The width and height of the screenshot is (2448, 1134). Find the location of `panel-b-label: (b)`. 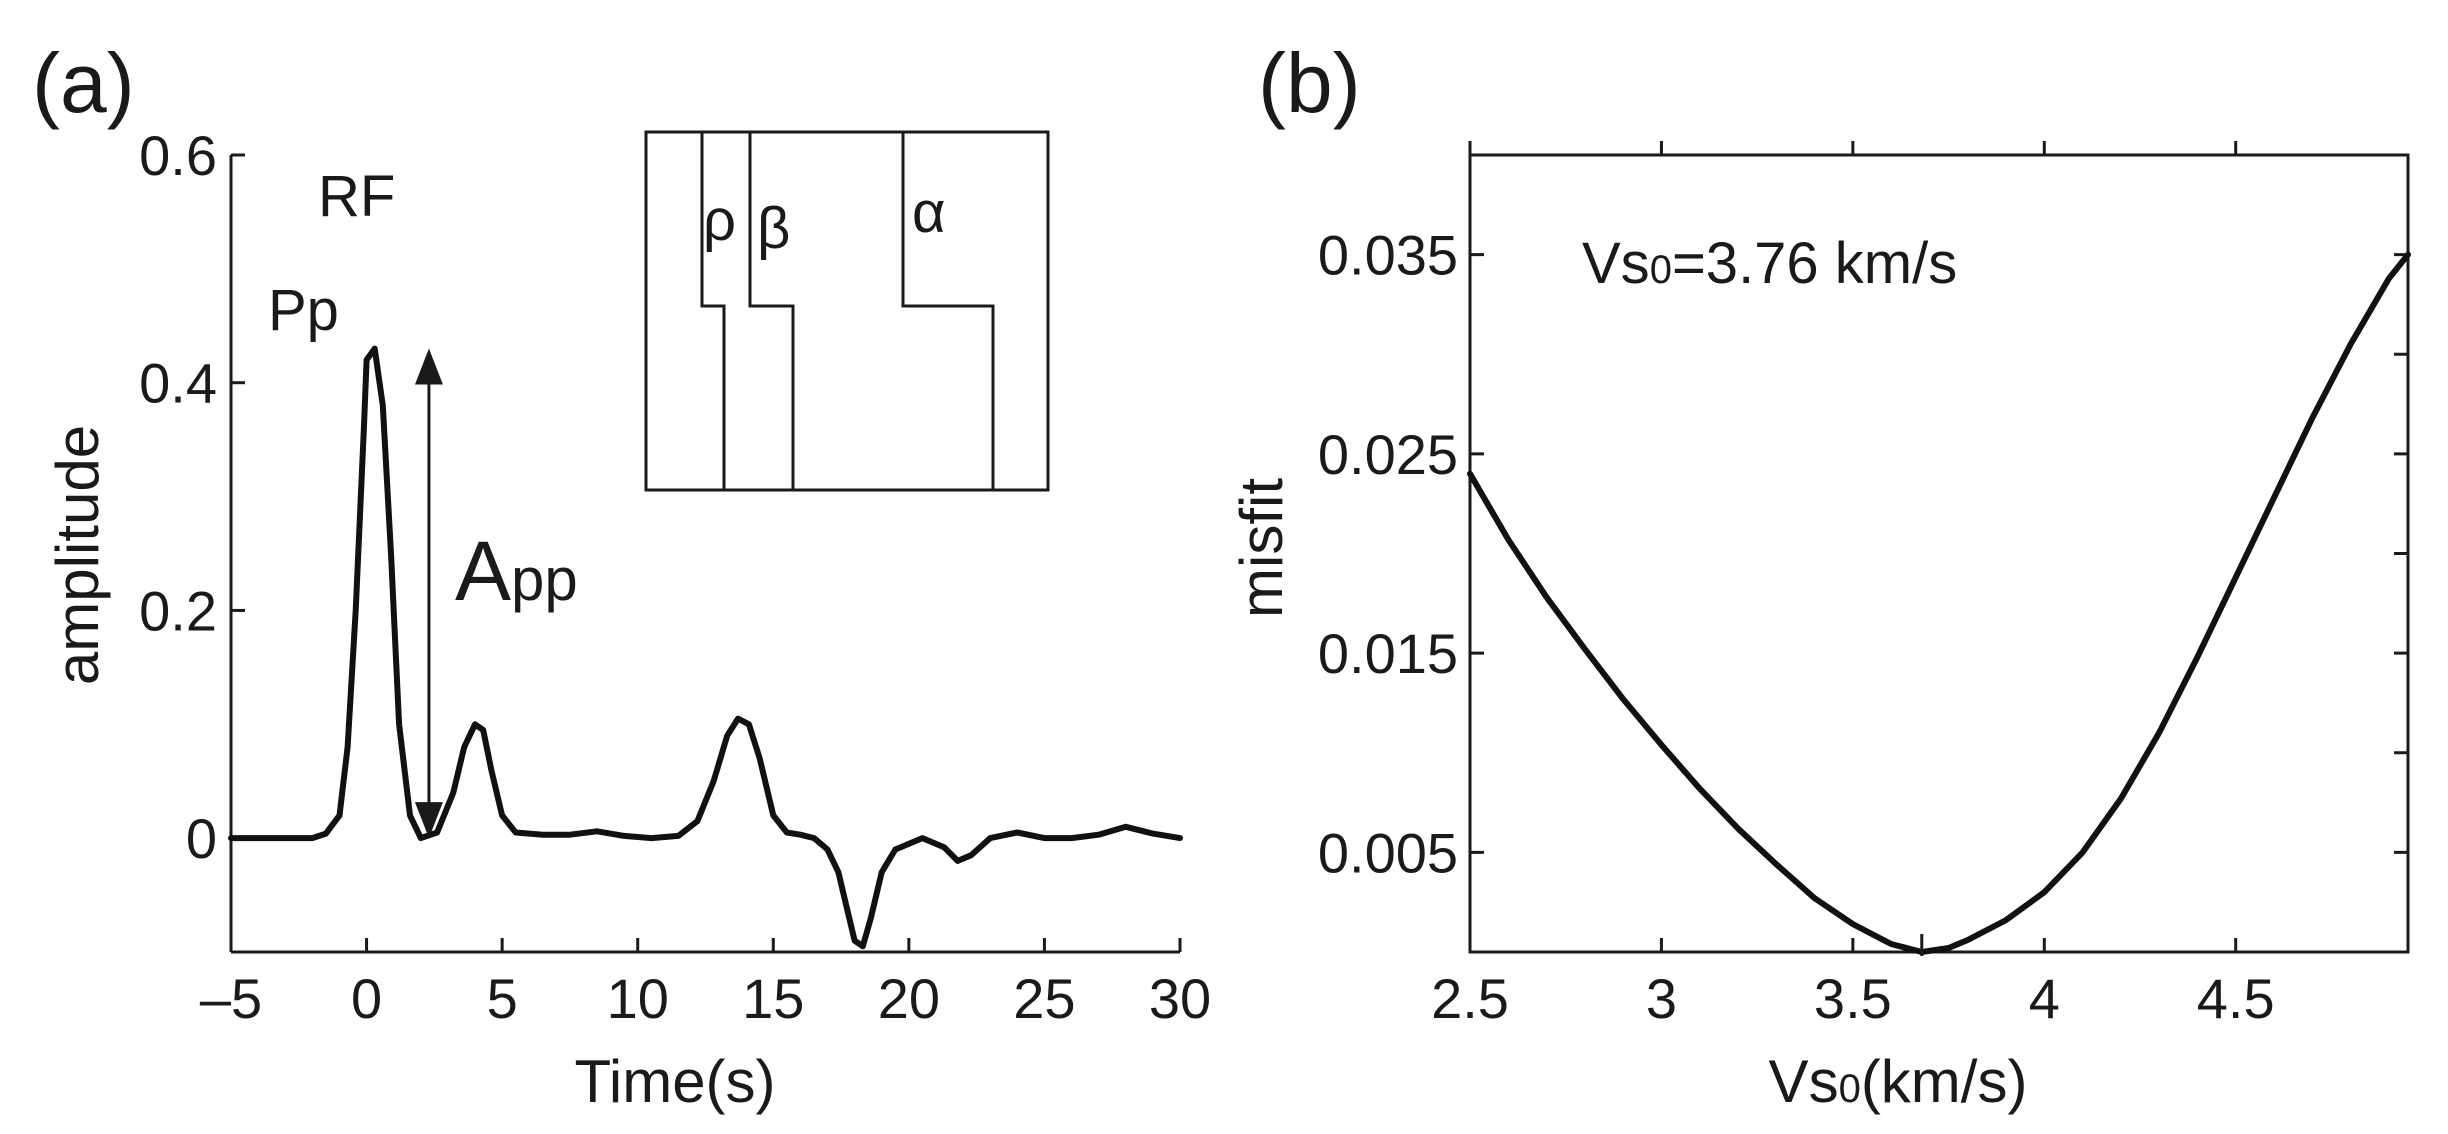

panel-b-label: (b) is located at coordinates (1309, 83).